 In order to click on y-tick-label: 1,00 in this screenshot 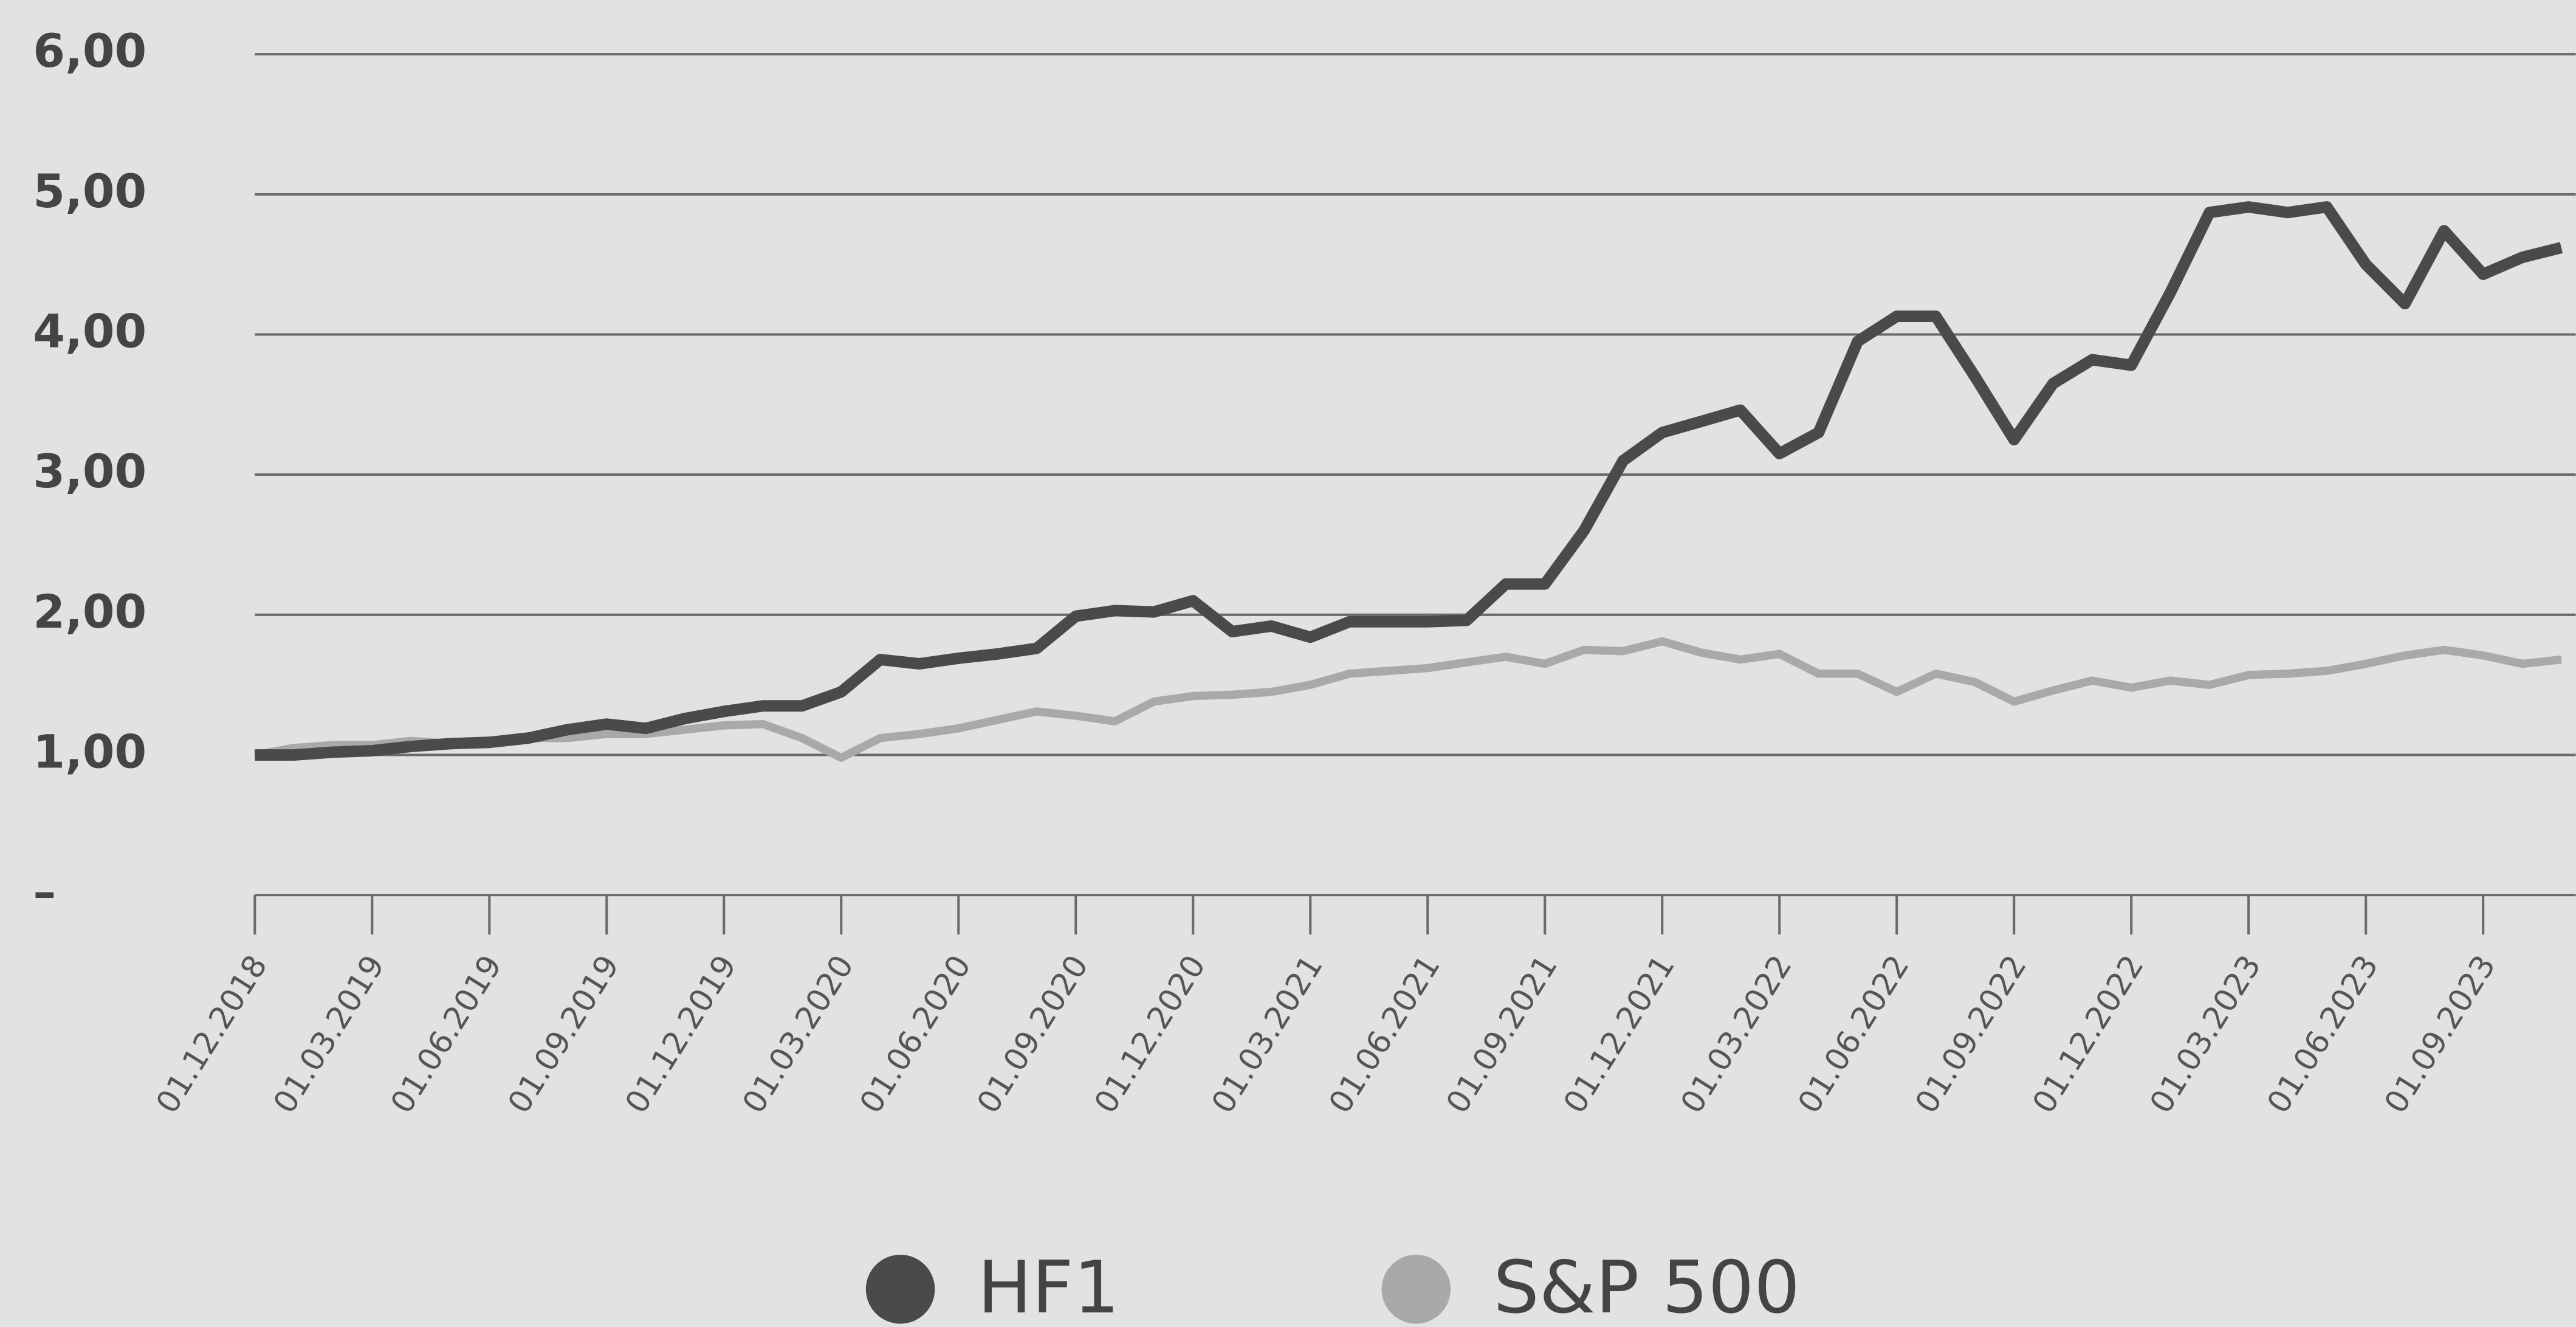, I will do `click(89, 751)`.